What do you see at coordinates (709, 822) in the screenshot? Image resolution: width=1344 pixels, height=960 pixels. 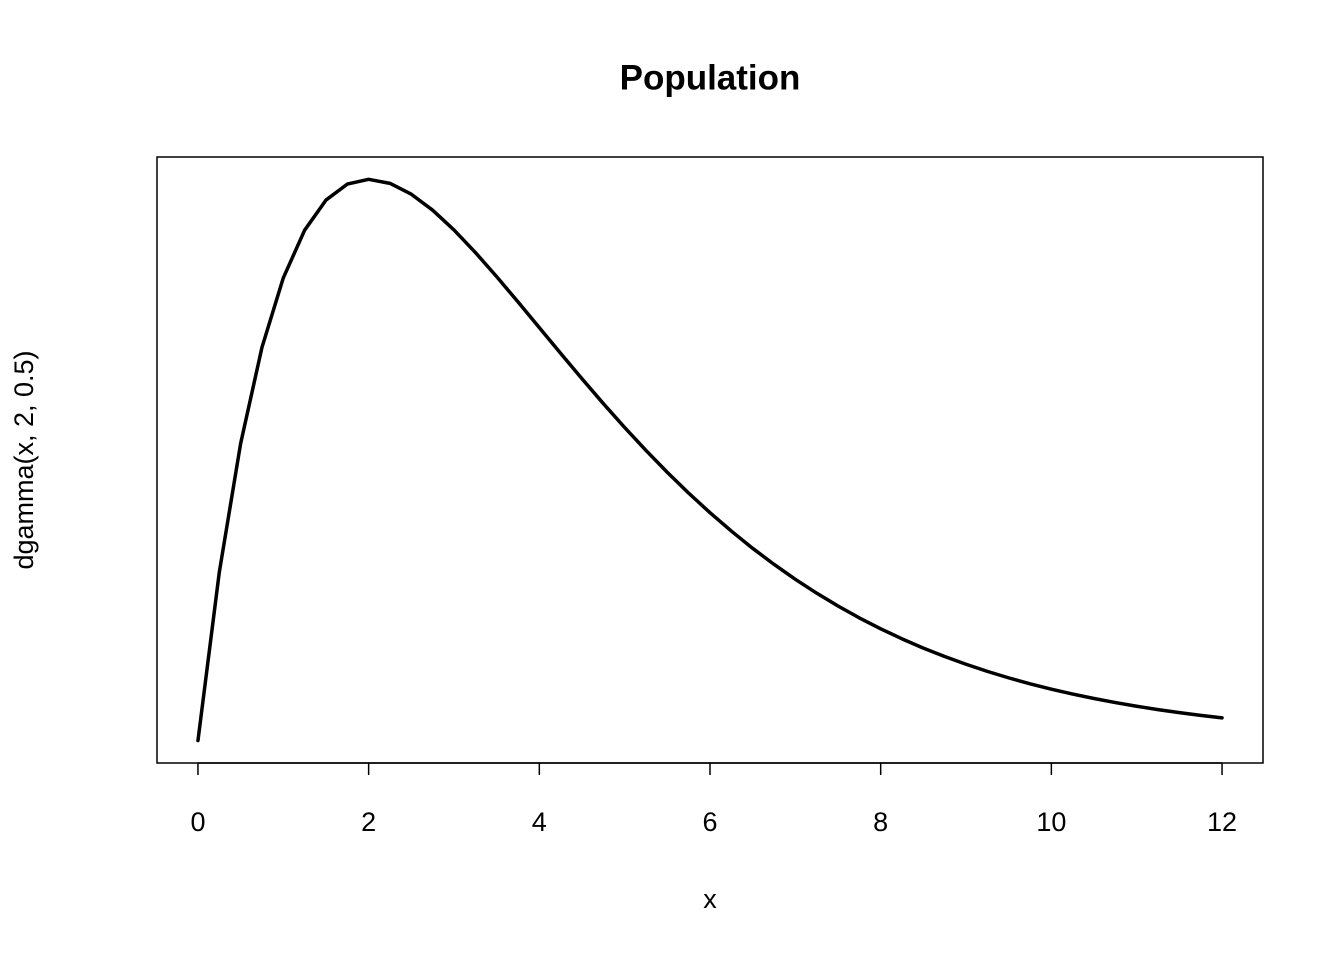 I see `x-tick-label: 6` at bounding box center [709, 822].